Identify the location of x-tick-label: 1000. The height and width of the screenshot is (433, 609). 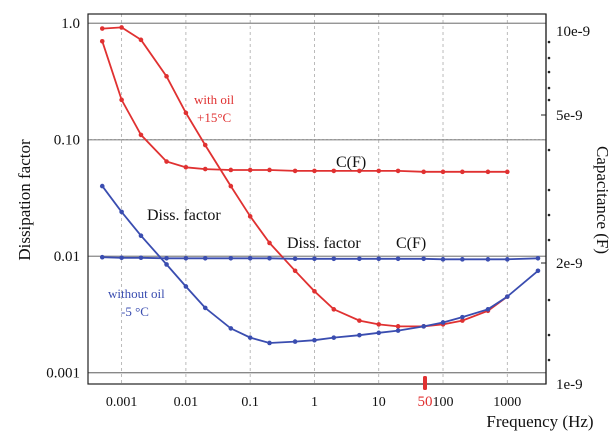
(507, 402).